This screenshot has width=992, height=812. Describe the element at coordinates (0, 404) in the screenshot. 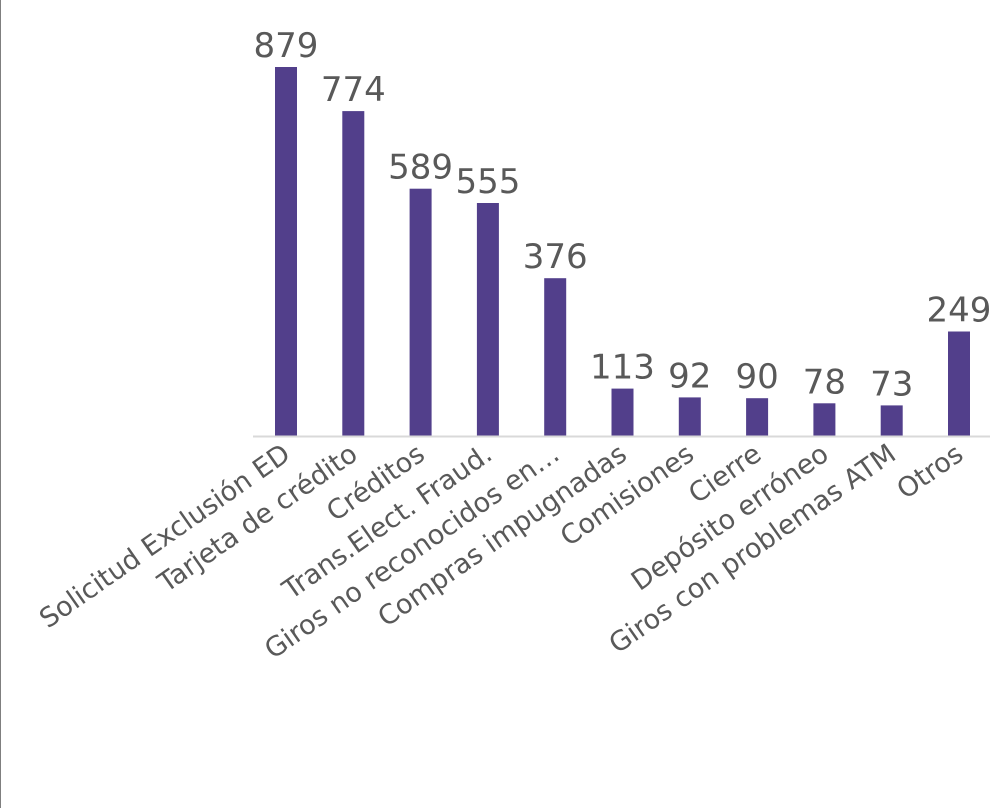

I see `frame-left-border` at that location.